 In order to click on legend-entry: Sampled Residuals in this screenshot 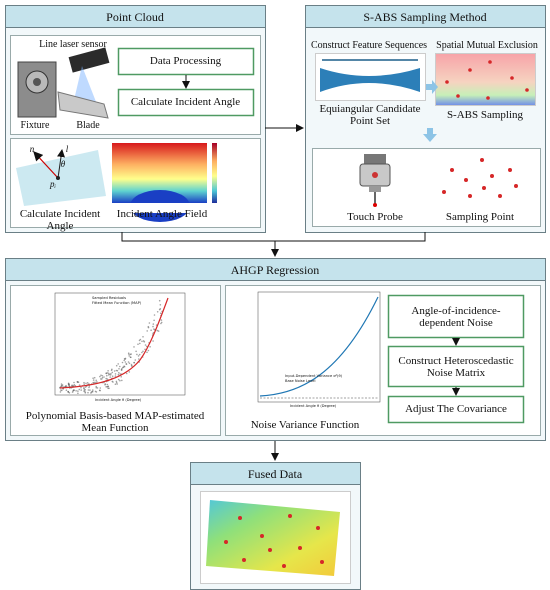, I will do `click(109, 298)`.